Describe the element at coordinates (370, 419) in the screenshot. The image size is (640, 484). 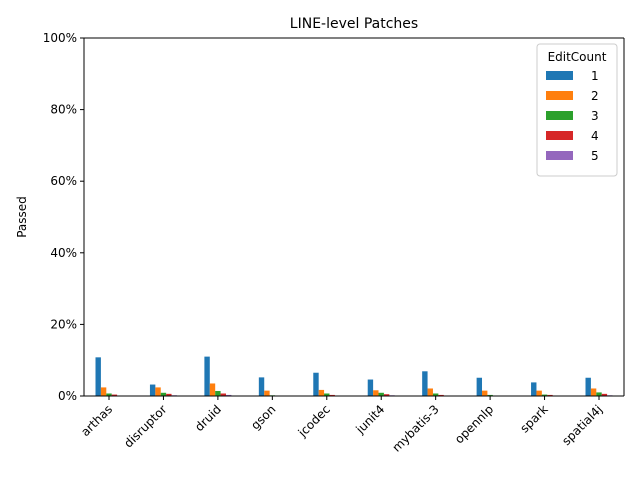
I see `x-tick-label-junit4: junit4` at that location.